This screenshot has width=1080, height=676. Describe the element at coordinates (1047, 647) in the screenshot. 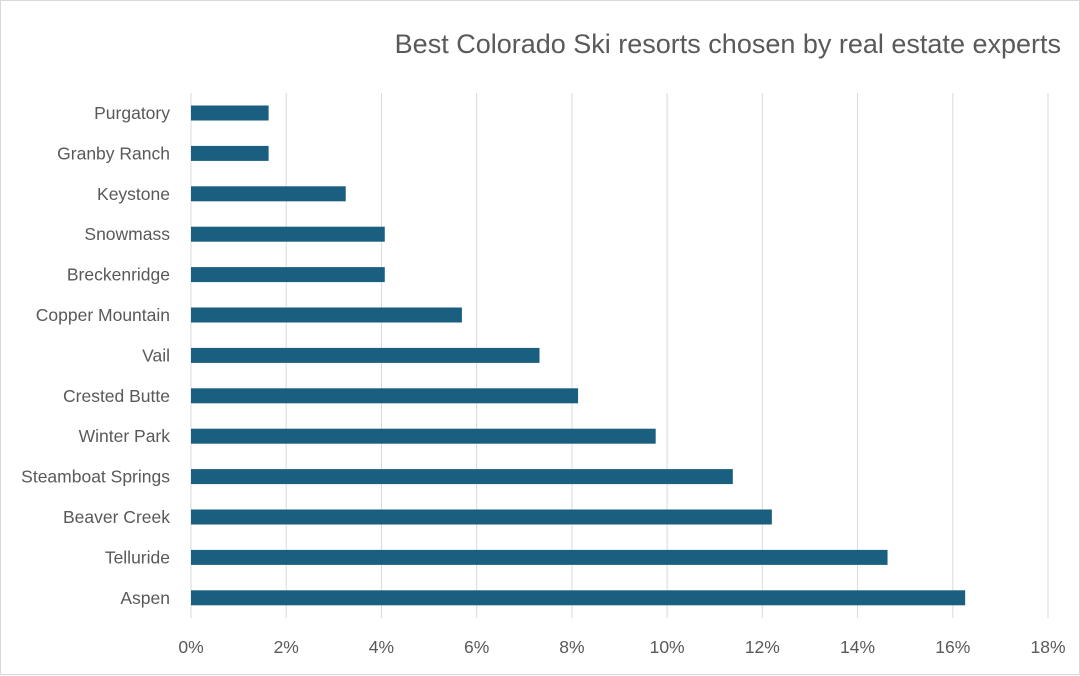

I see `x-tick-label: 18%` at that location.